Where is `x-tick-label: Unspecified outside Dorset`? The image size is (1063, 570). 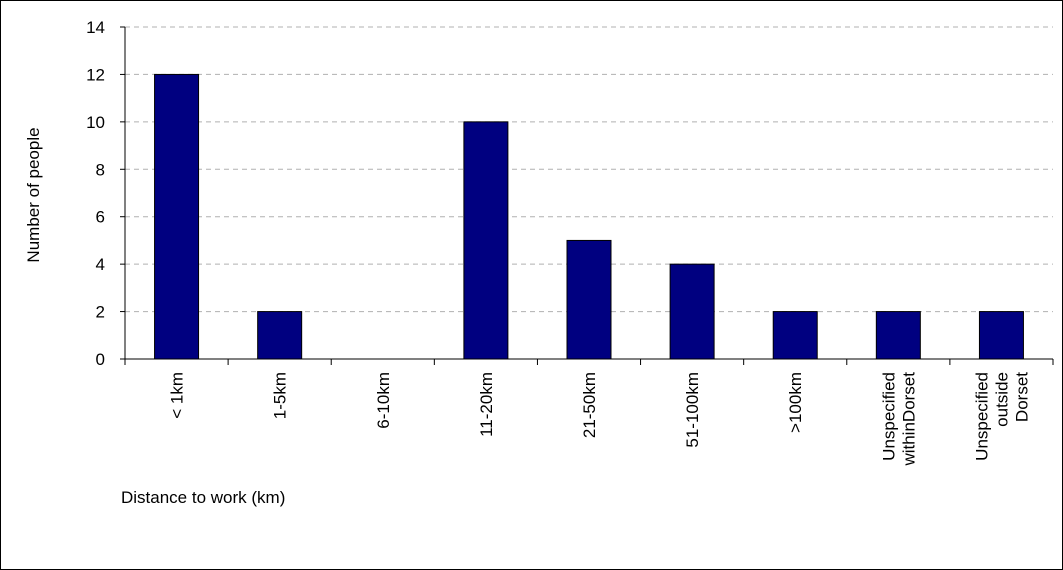
x-tick-label: Unspecified outside Dorset is located at coordinates (1001, 416).